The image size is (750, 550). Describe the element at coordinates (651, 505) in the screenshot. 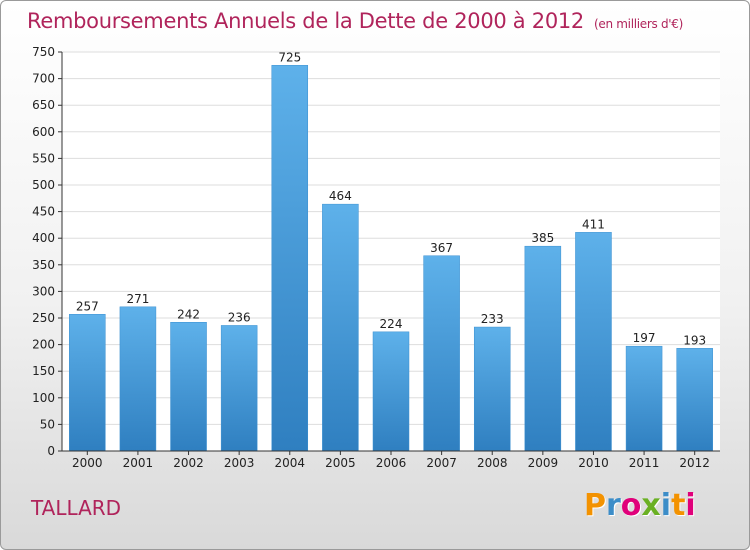

I see `logo-letter: x` at that location.